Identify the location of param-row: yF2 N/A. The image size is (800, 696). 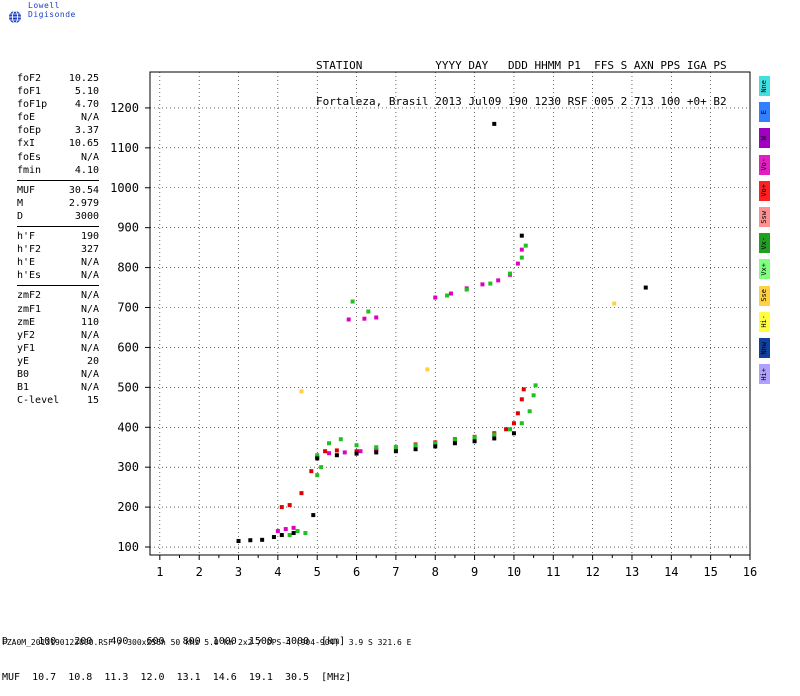
(58, 335).